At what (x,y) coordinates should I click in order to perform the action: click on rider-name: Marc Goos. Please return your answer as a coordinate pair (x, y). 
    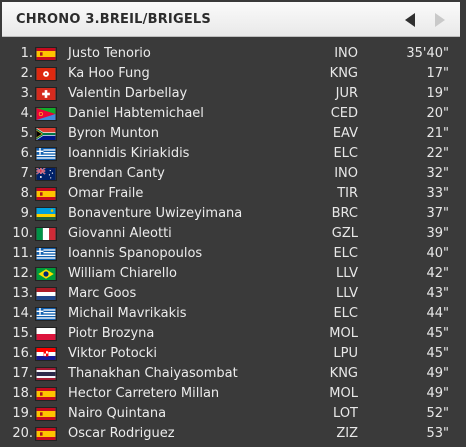
    Looking at the image, I should click on (102, 293).